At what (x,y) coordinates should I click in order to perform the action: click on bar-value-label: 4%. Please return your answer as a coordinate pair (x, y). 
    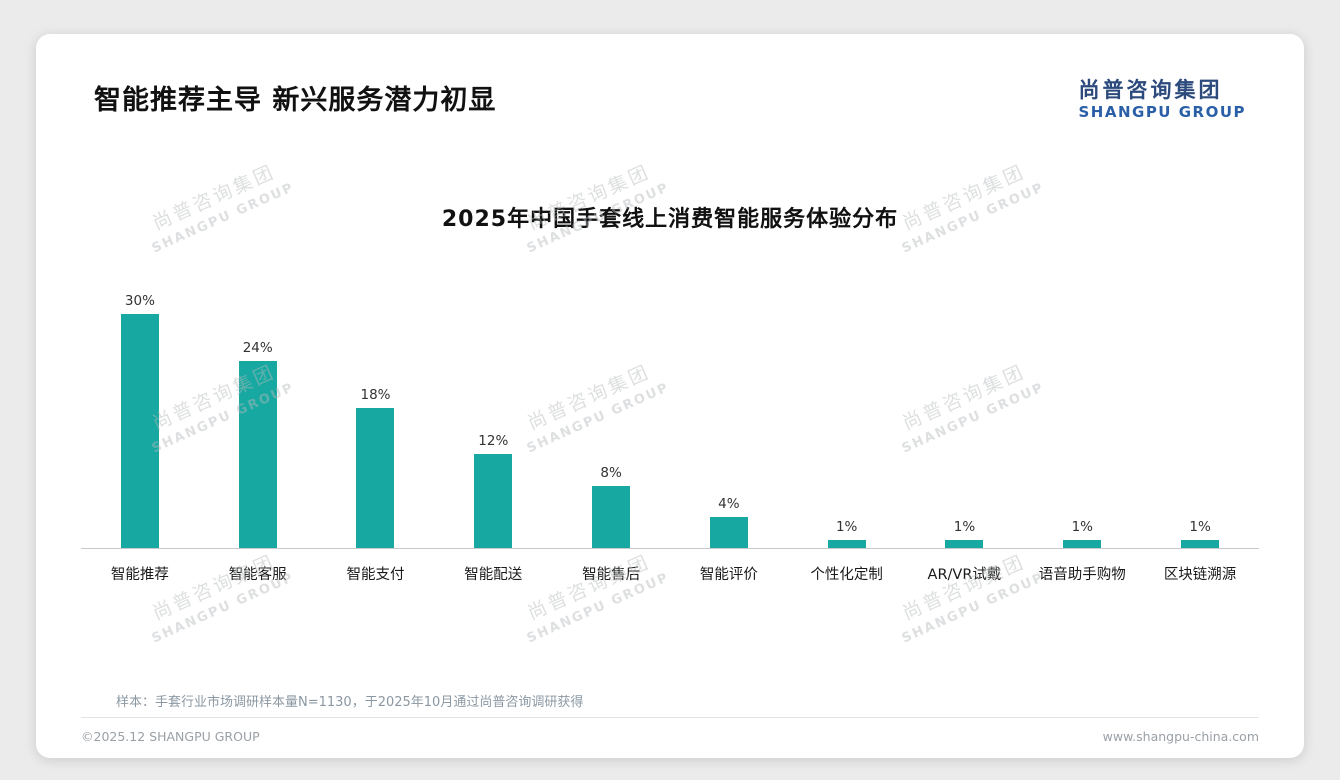
    Looking at the image, I should click on (729, 503).